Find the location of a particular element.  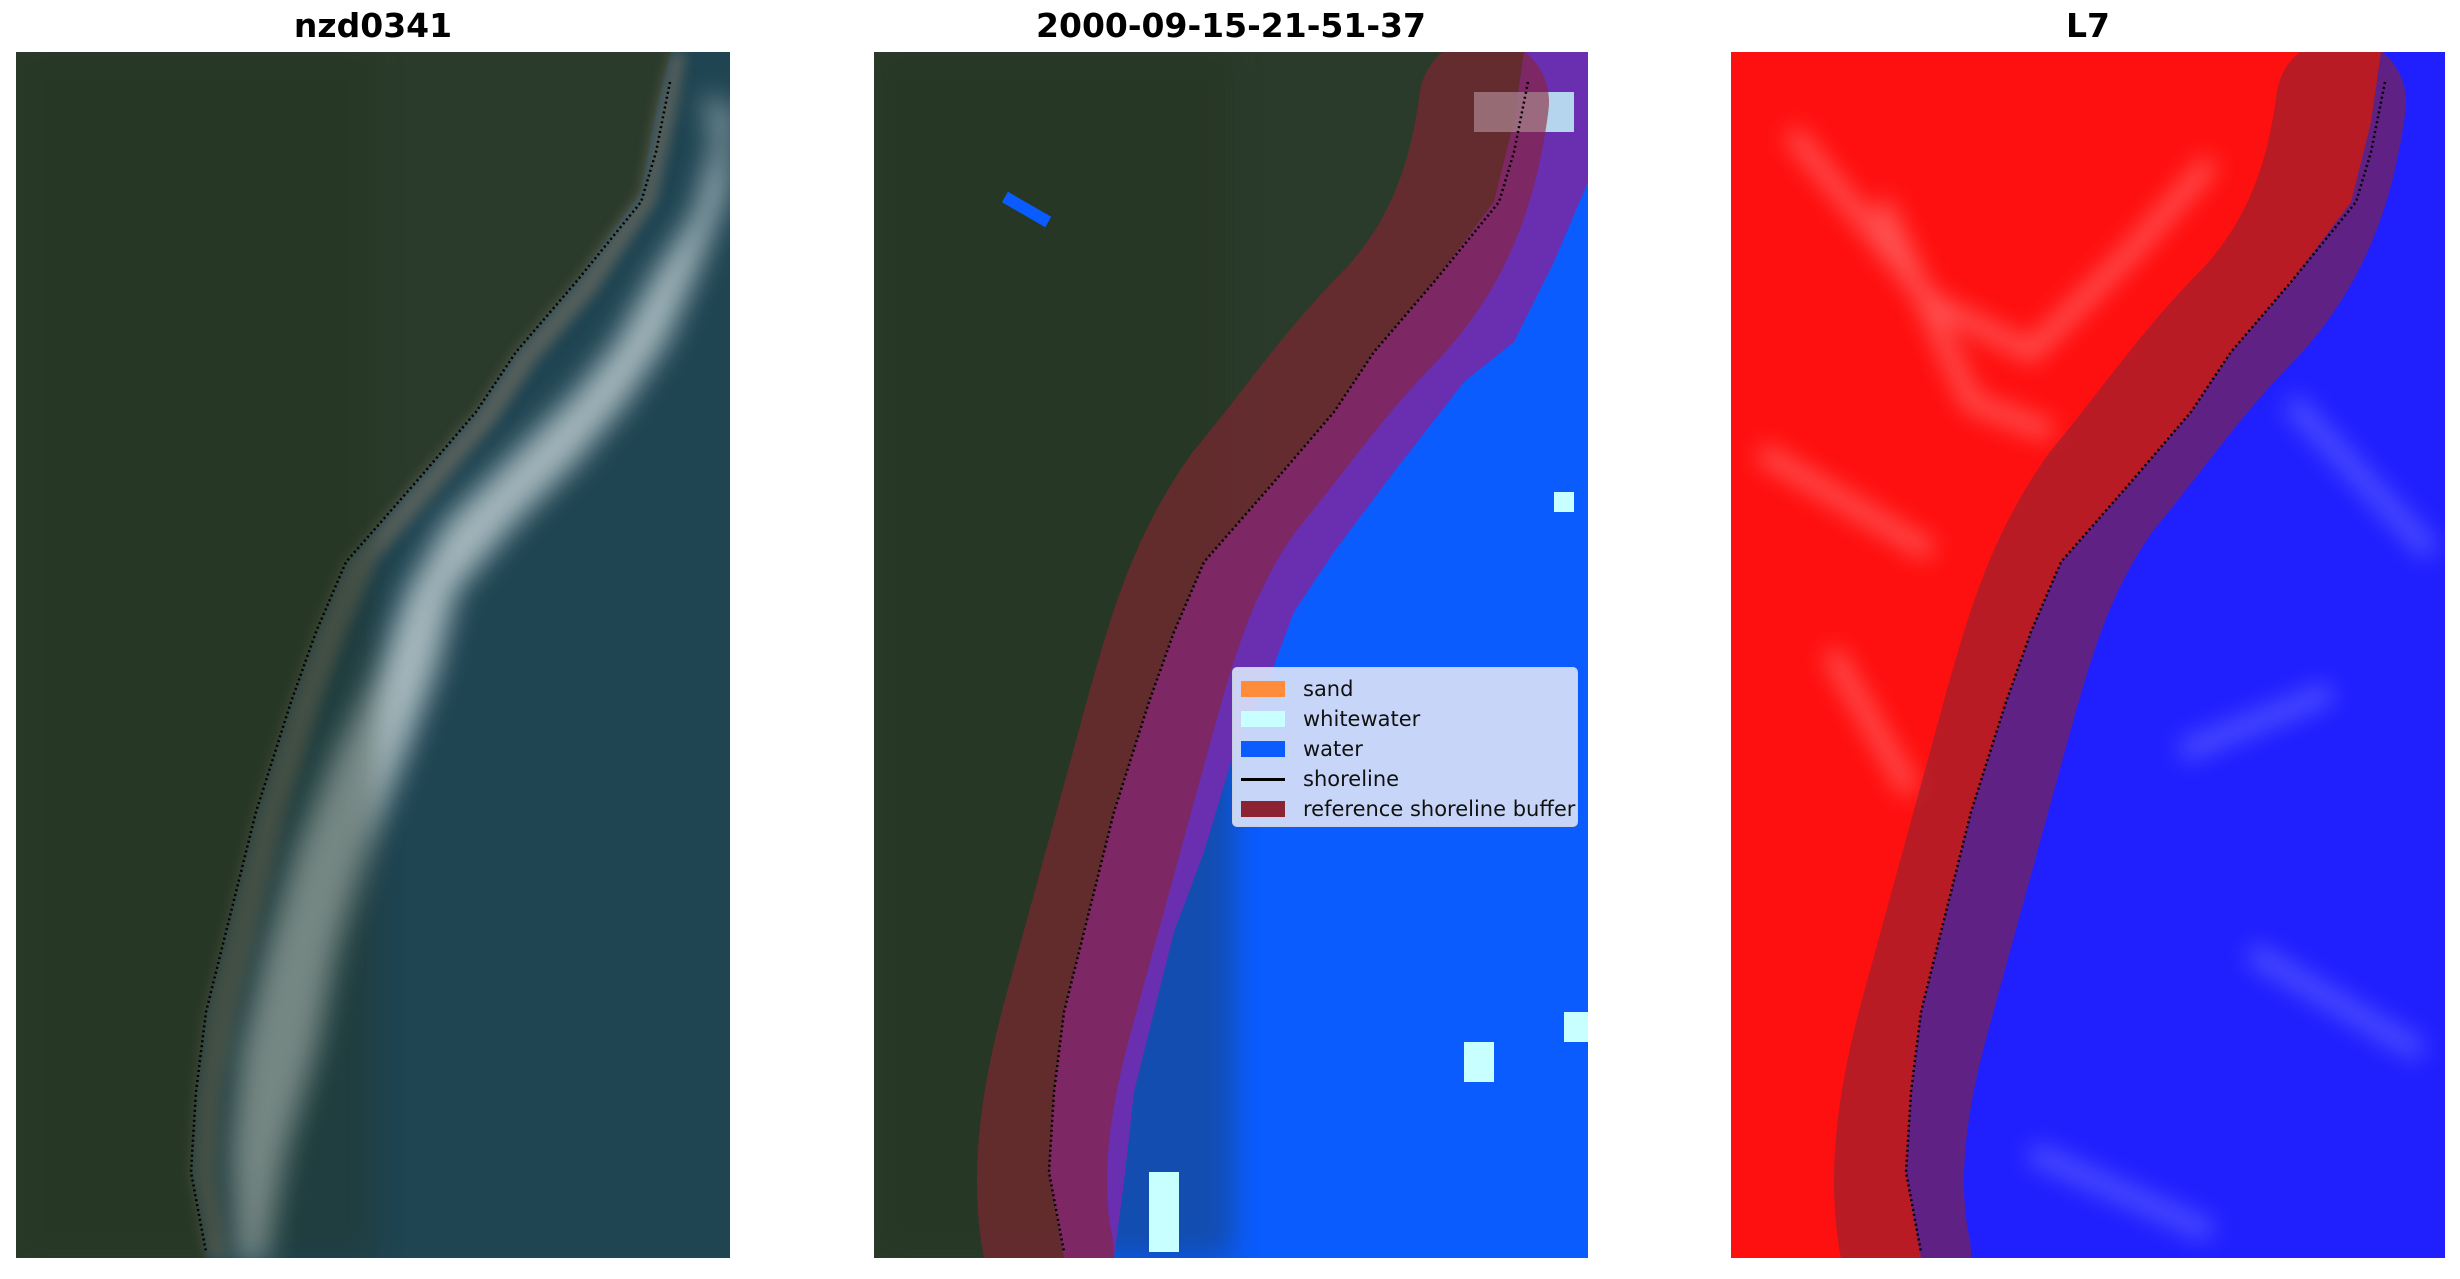

water-texture is located at coordinates (2232, 818).